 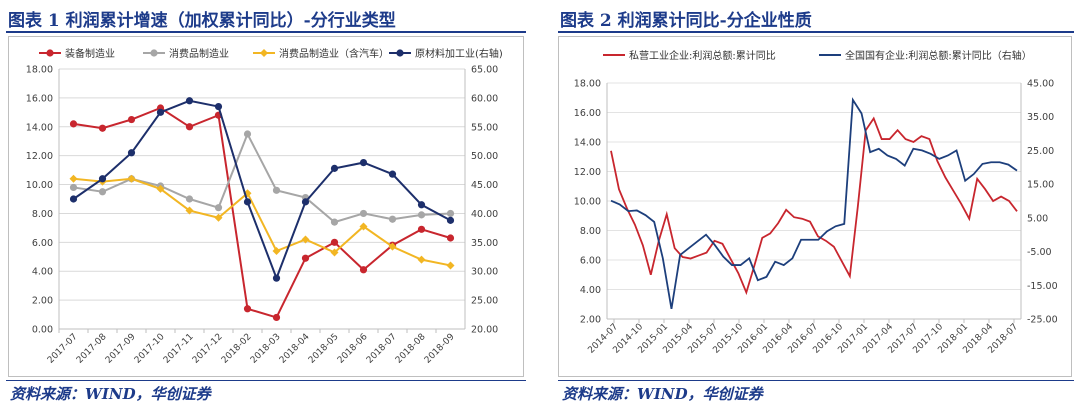 I want to click on x-axis-tick-label: 2018-09, so click(x=440, y=349).